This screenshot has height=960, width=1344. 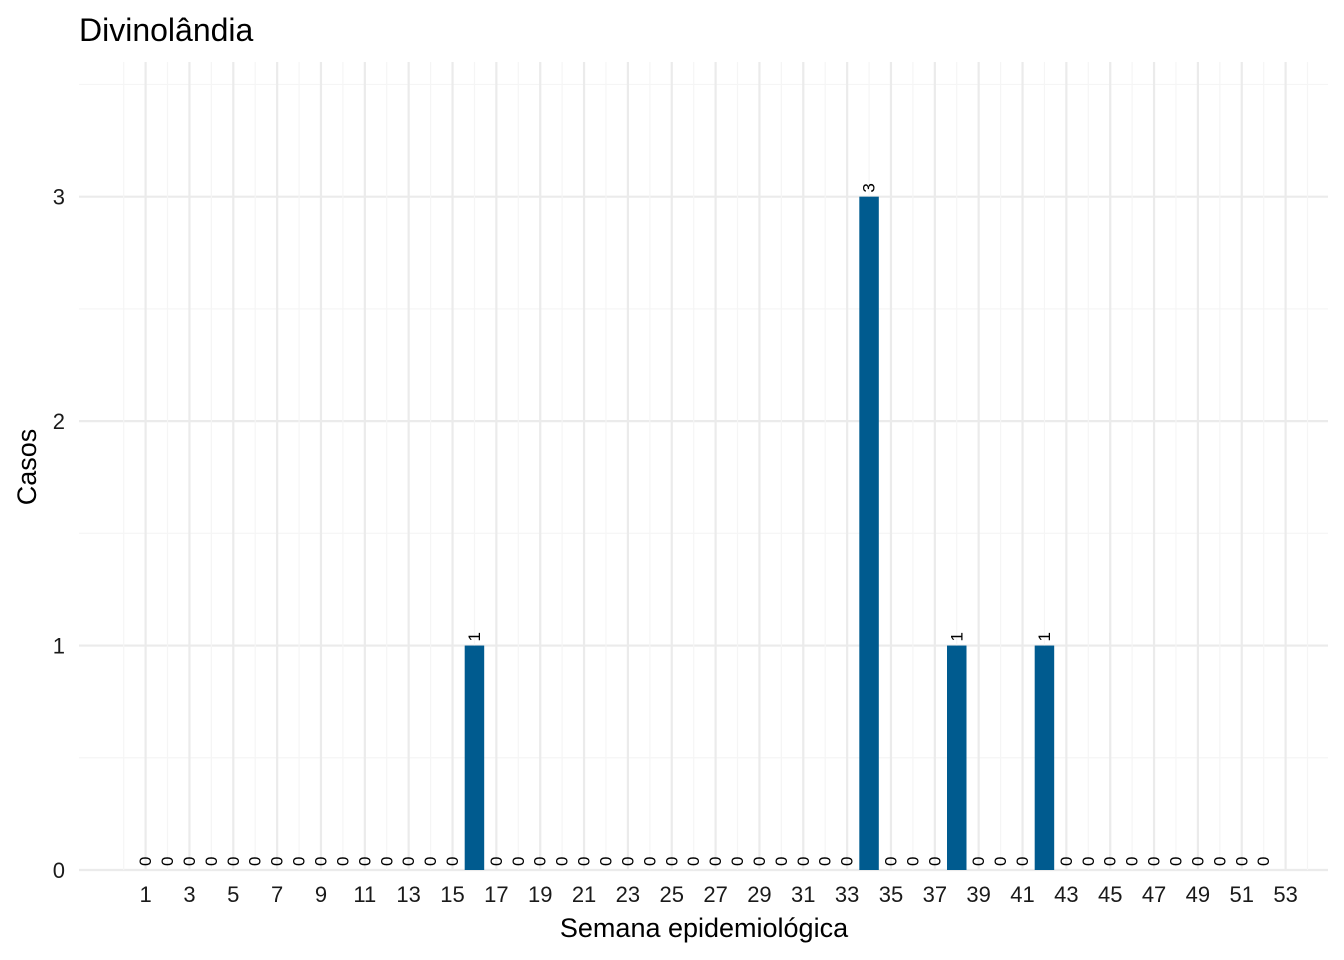 I want to click on x-tick-label: 43, so click(x=1066, y=894).